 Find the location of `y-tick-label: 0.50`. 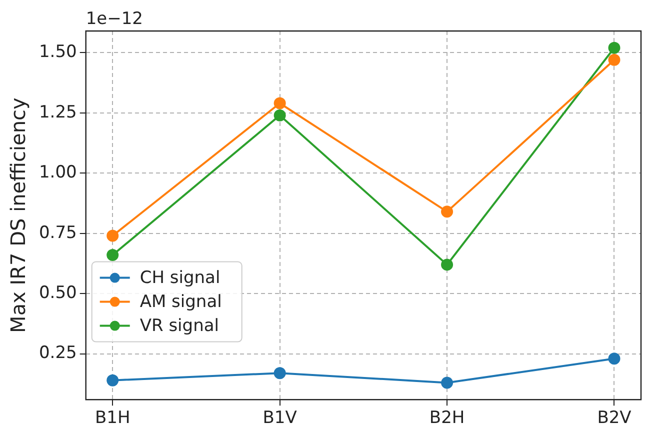

y-tick-label: 0.50 is located at coordinates (57, 293).